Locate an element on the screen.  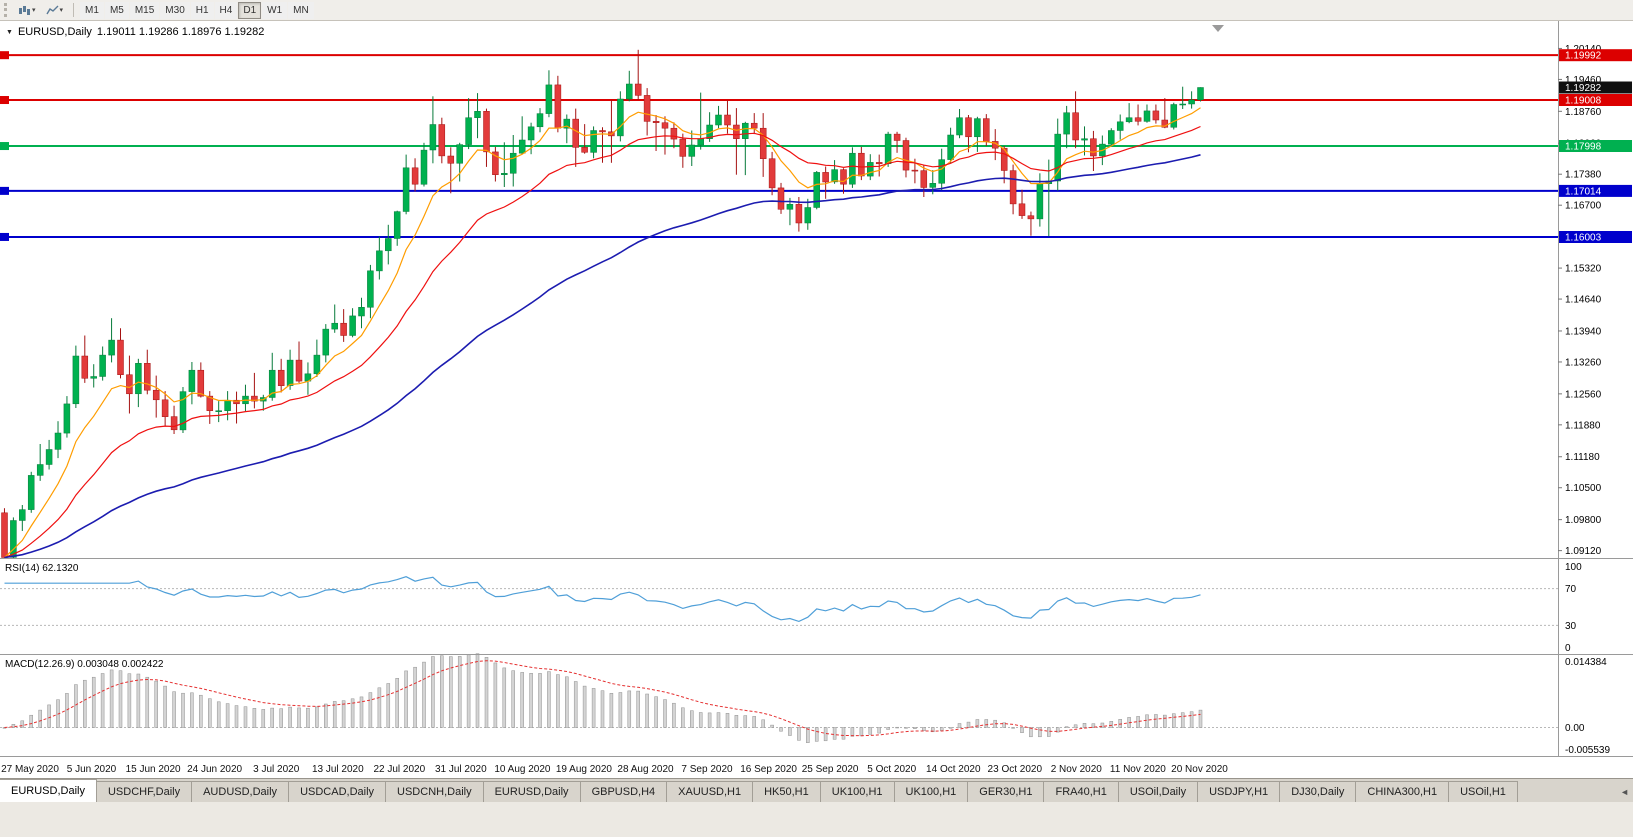
chart-tab-hk50-h1: HK50,H1 is located at coordinates (786, 791).